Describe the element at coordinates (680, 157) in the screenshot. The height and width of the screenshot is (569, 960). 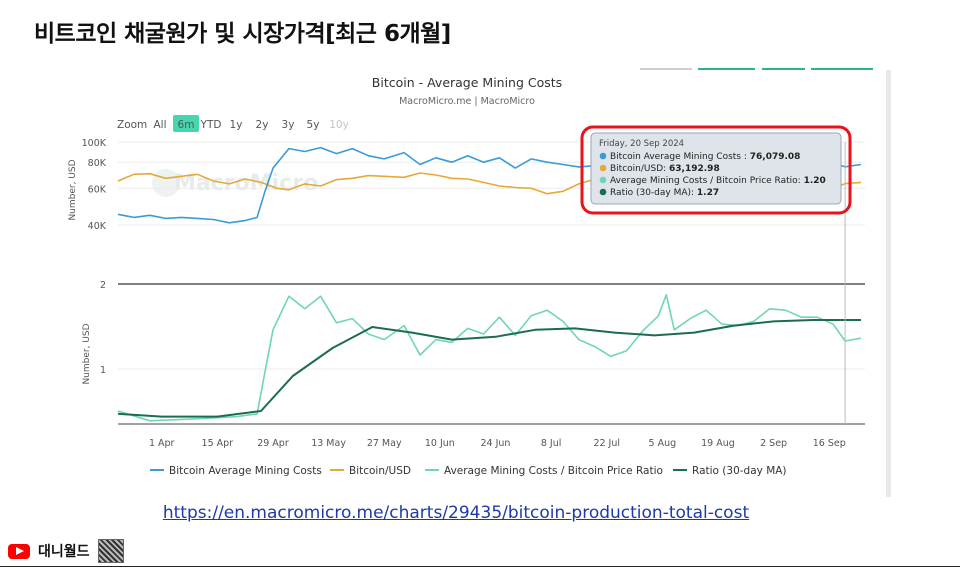
I see `tooltip-label-text: Bitcoin Average Mining Costs :` at that location.